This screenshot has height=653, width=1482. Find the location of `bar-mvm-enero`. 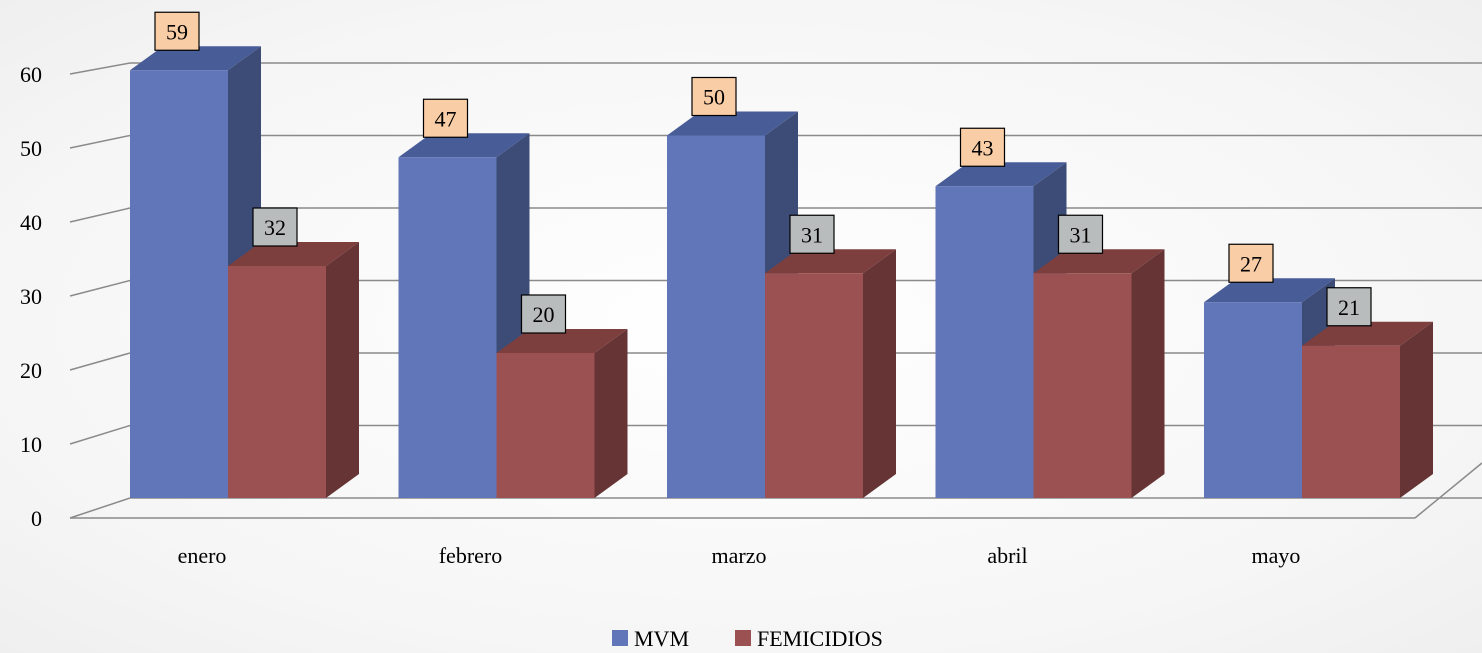

bar-mvm-enero is located at coordinates (179, 284).